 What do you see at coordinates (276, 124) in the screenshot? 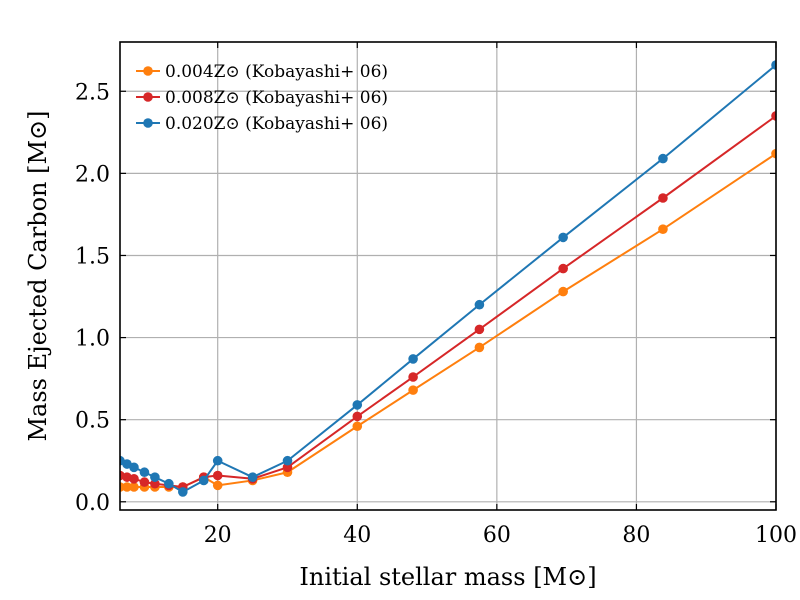
I see `legend-label: 0.020Z⊙ (Kobayashi+ 06)` at bounding box center [276, 124].